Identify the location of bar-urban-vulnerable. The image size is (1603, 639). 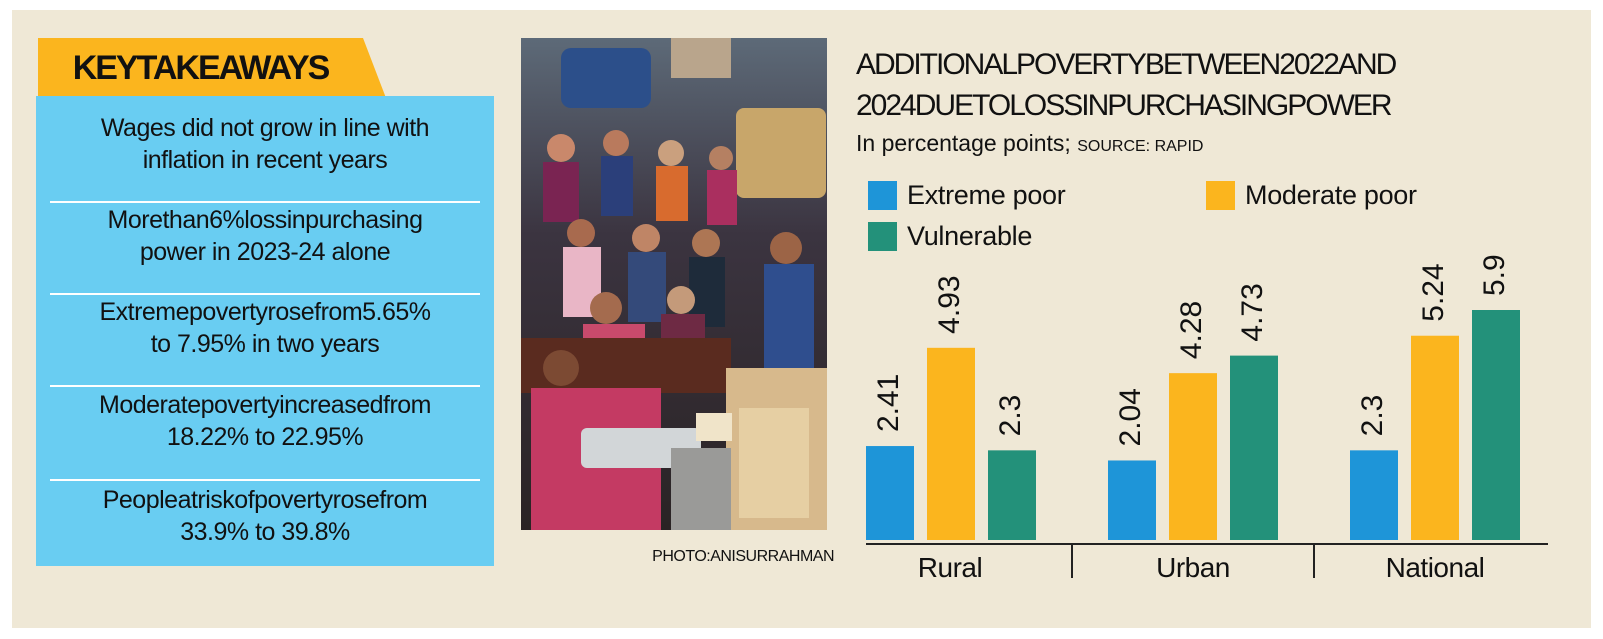
(1254, 447).